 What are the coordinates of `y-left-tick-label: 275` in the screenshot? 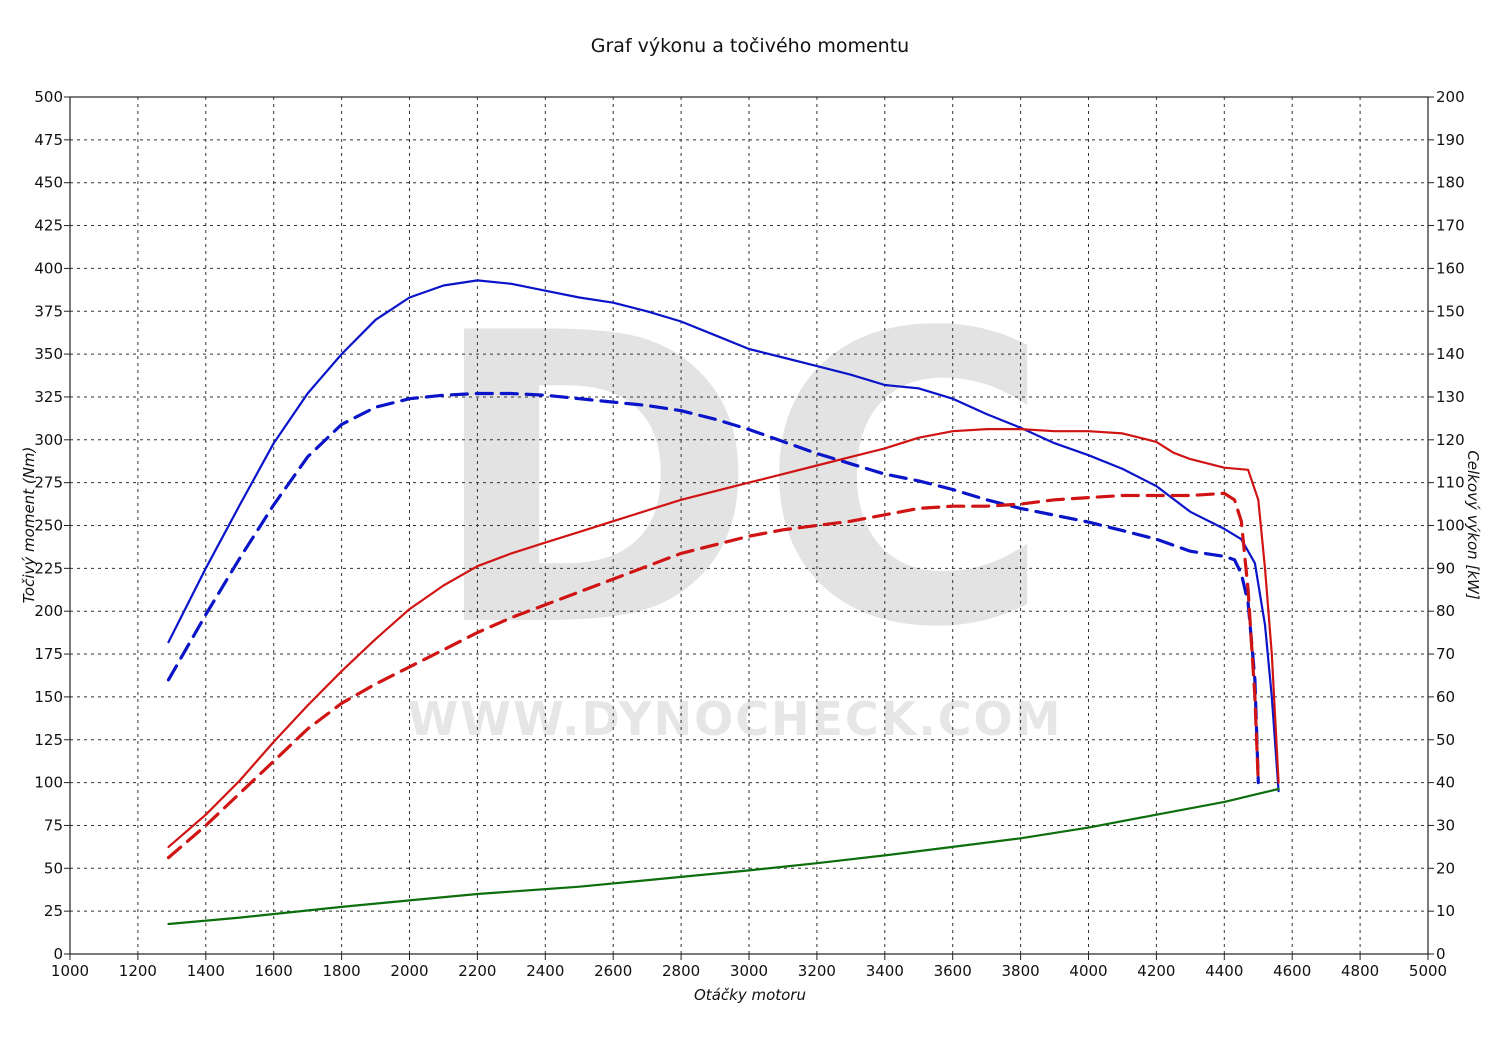 It's located at (48, 483).